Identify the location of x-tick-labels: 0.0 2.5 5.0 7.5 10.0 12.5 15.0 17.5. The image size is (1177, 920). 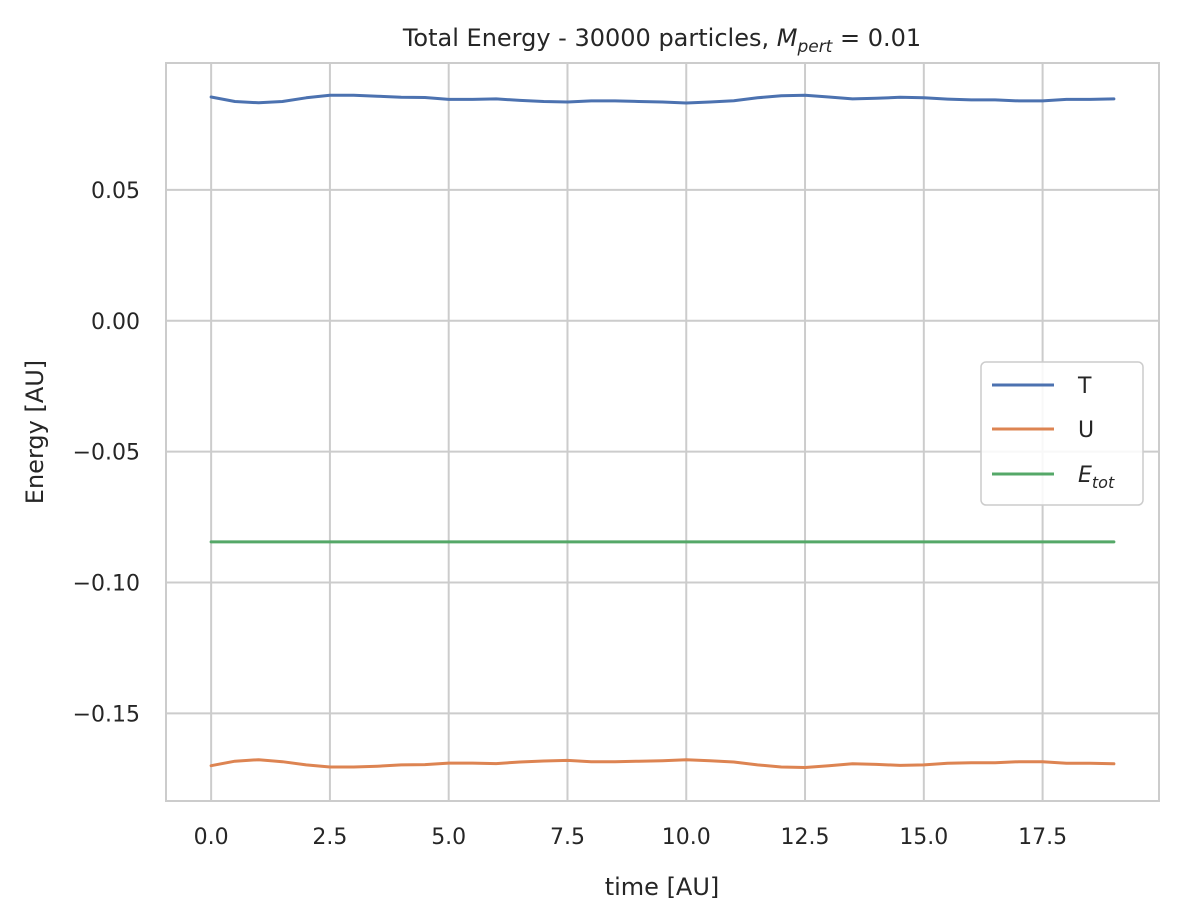
(630, 837).